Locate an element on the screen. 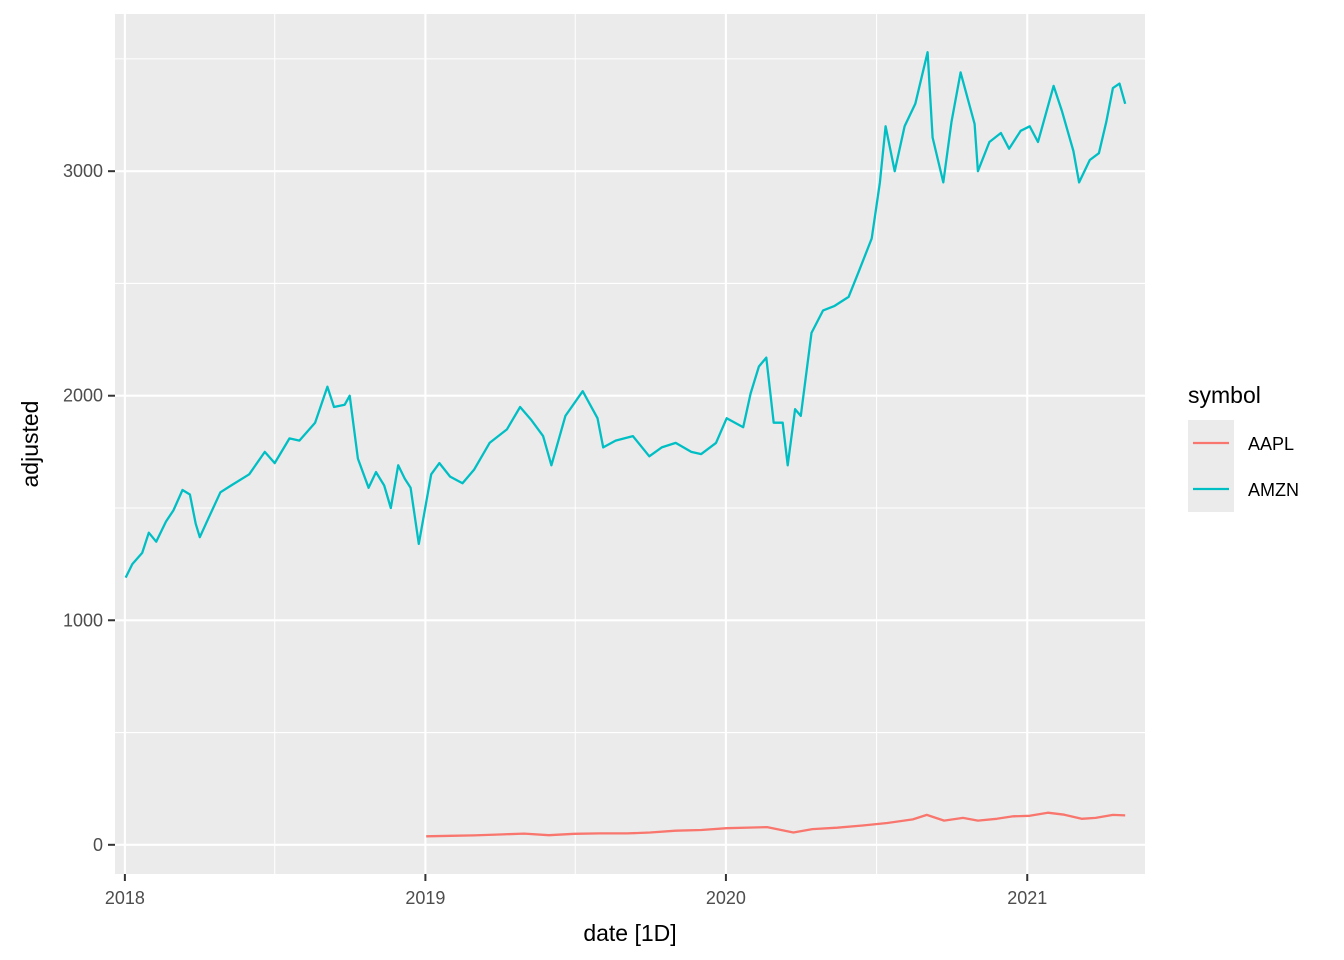 This screenshot has width=1344, height=960. y-axis: 0 1000 2000 3000 is located at coordinates (89, 508).